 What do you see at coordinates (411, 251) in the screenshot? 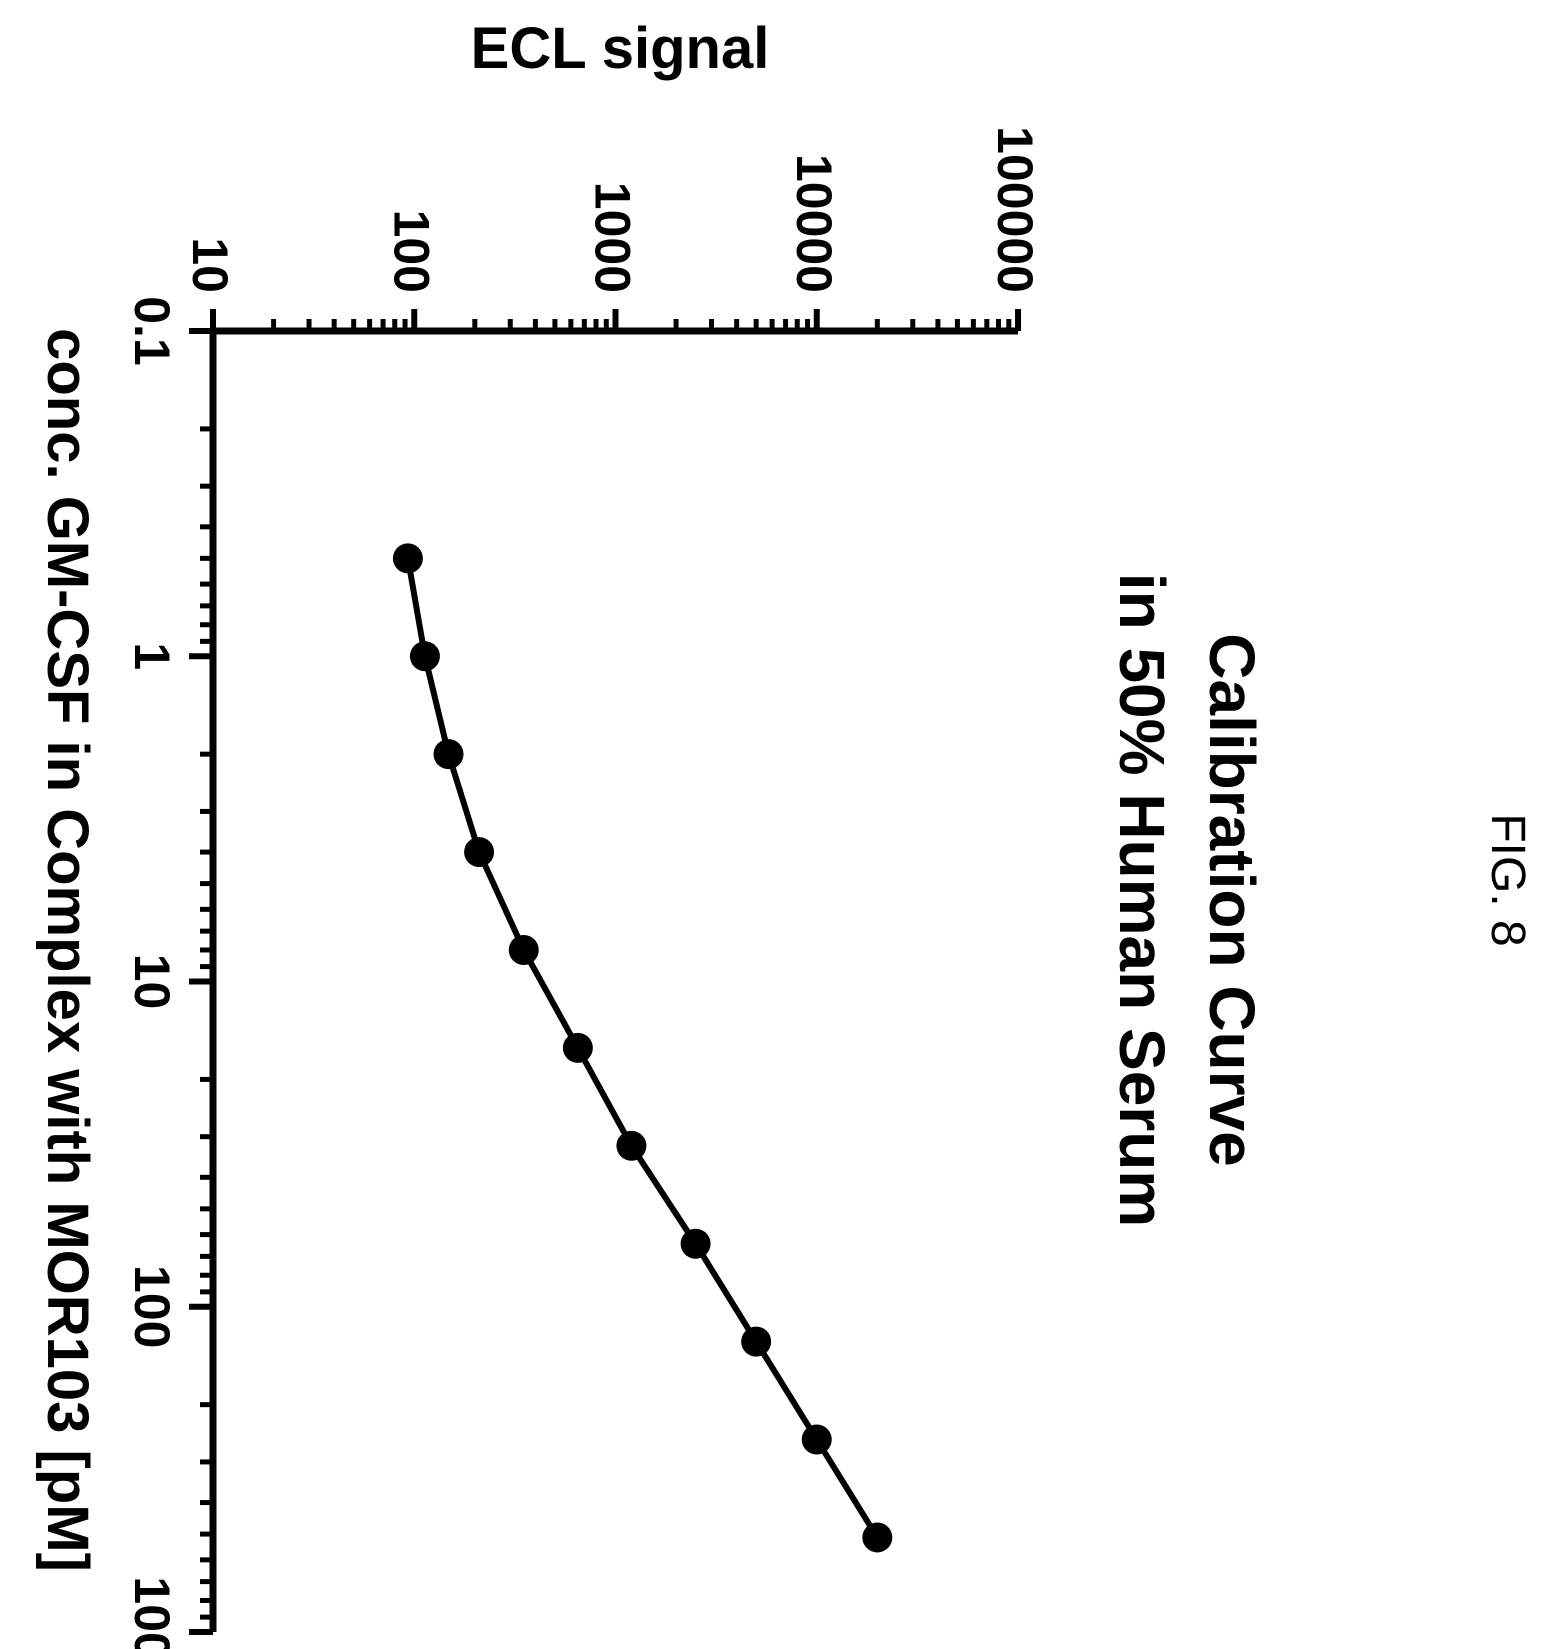
I see `y-tick-label: 100` at bounding box center [411, 251].